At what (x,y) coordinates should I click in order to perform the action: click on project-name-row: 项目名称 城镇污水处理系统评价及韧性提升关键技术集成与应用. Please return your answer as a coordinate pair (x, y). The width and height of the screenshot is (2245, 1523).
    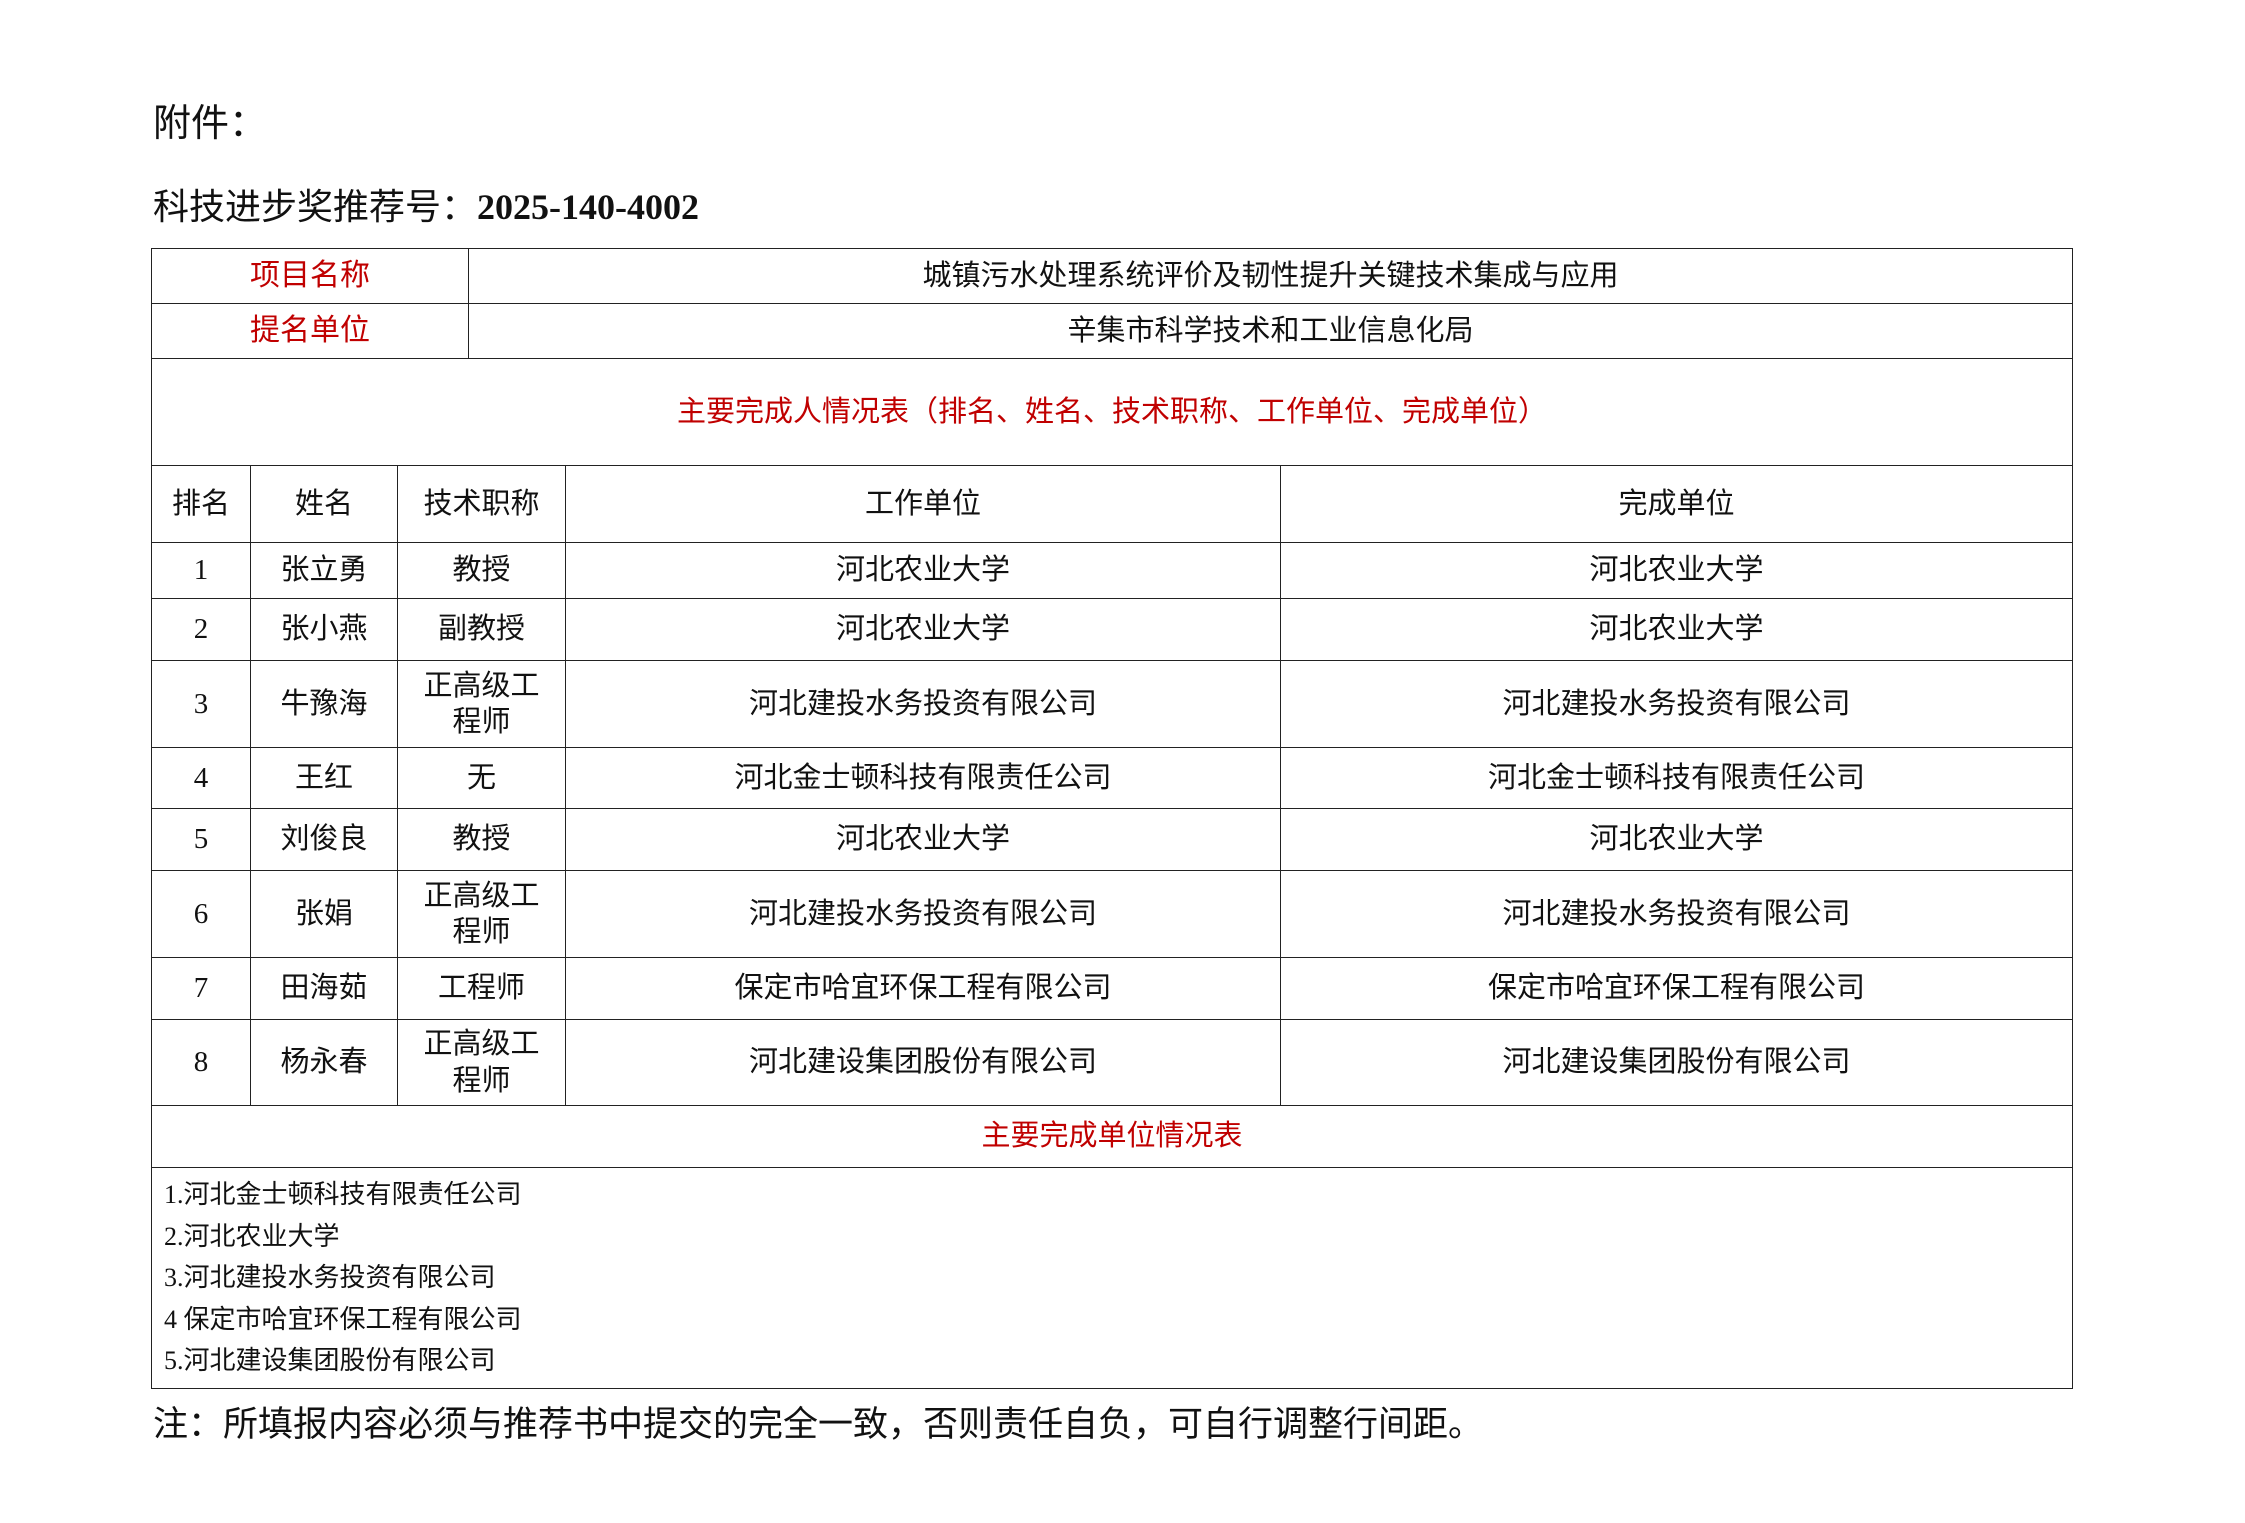
    Looking at the image, I should click on (1112, 276).